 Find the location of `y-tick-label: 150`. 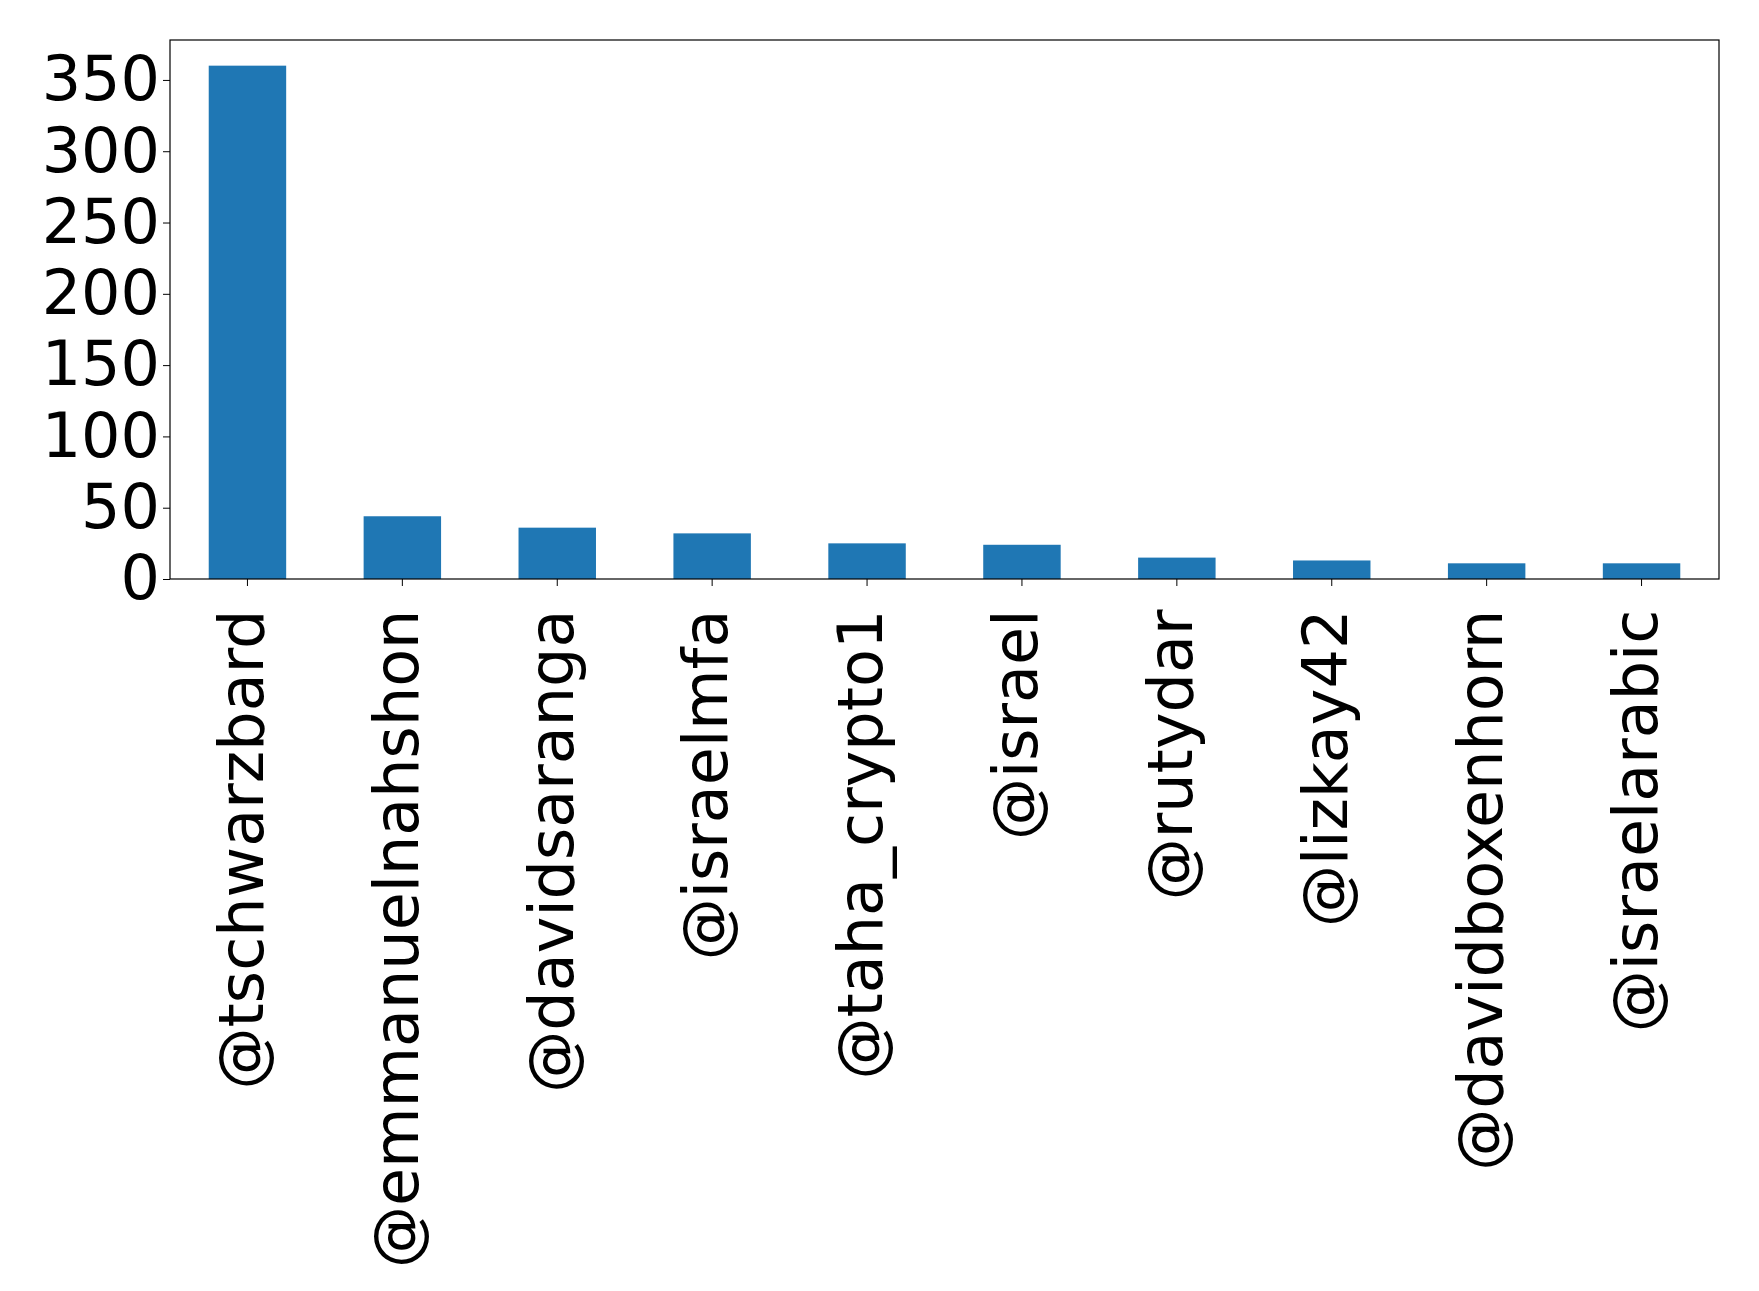

y-tick-label: 150 is located at coordinates (100, 364).